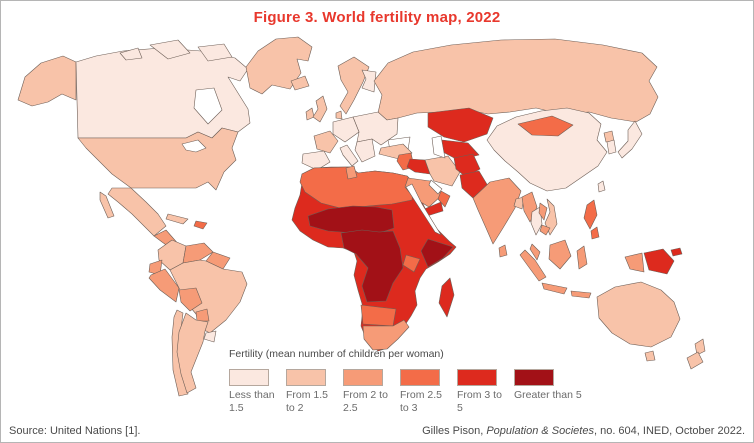 Image resolution: width=754 pixels, height=443 pixels. What do you see at coordinates (659, 261) in the screenshot?
I see `region-papua-new-guinea` at bounding box center [659, 261].